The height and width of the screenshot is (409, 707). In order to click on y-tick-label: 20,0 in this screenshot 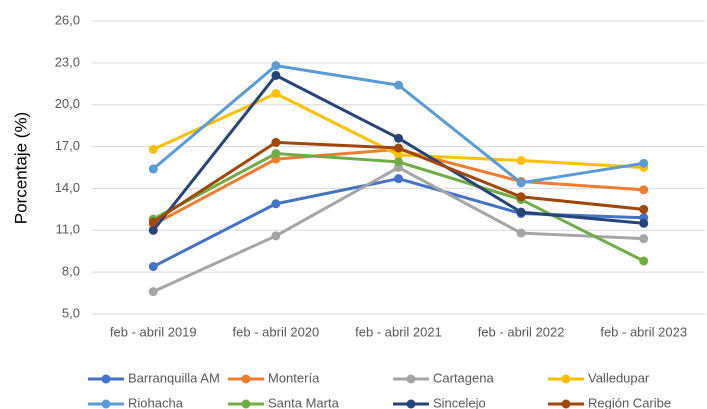, I will do `click(67, 103)`.